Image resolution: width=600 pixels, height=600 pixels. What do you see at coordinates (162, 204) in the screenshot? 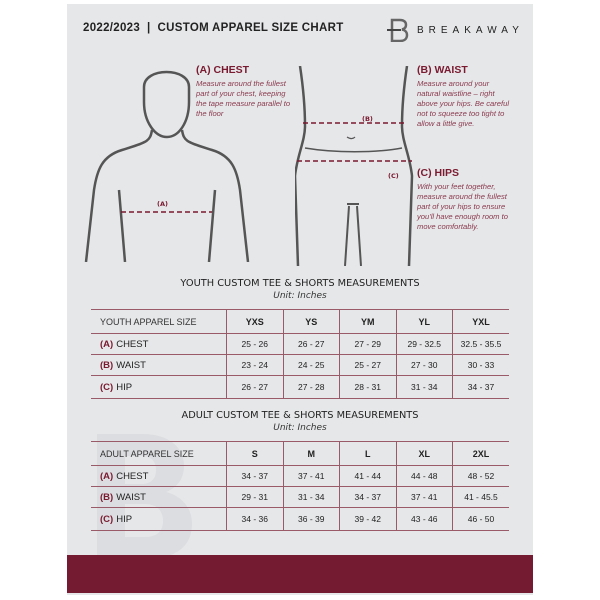
I see `chest-marker-label: (A)` at bounding box center [162, 204].